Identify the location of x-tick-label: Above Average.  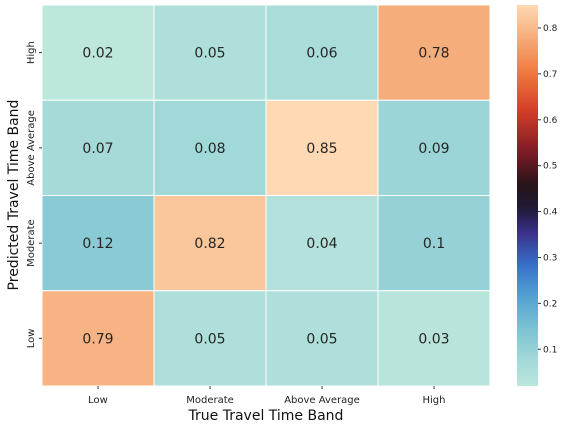
(322, 400).